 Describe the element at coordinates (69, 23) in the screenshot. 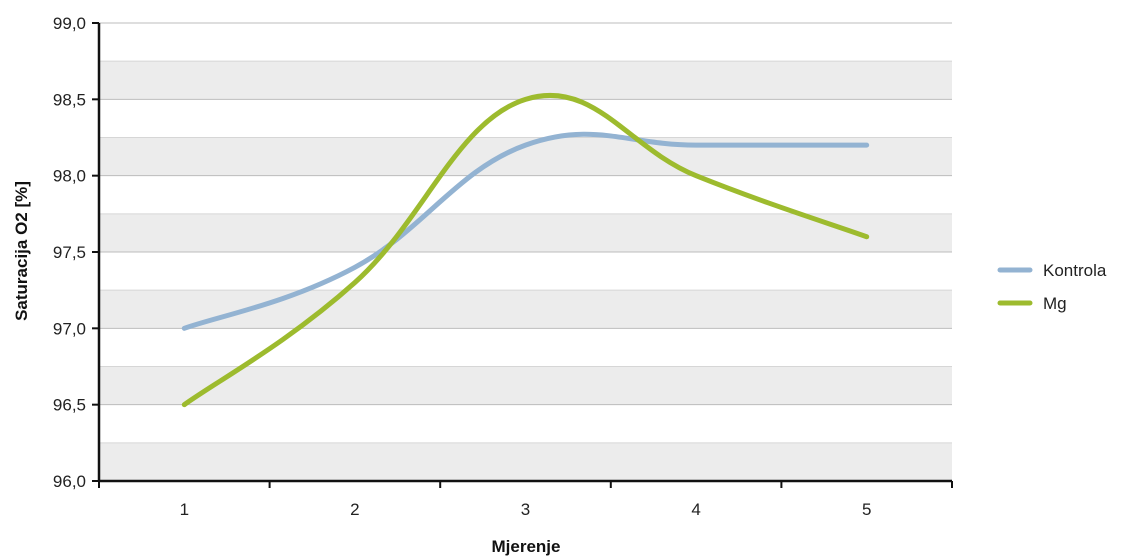

I see `y-tick-label: 99,0` at that location.